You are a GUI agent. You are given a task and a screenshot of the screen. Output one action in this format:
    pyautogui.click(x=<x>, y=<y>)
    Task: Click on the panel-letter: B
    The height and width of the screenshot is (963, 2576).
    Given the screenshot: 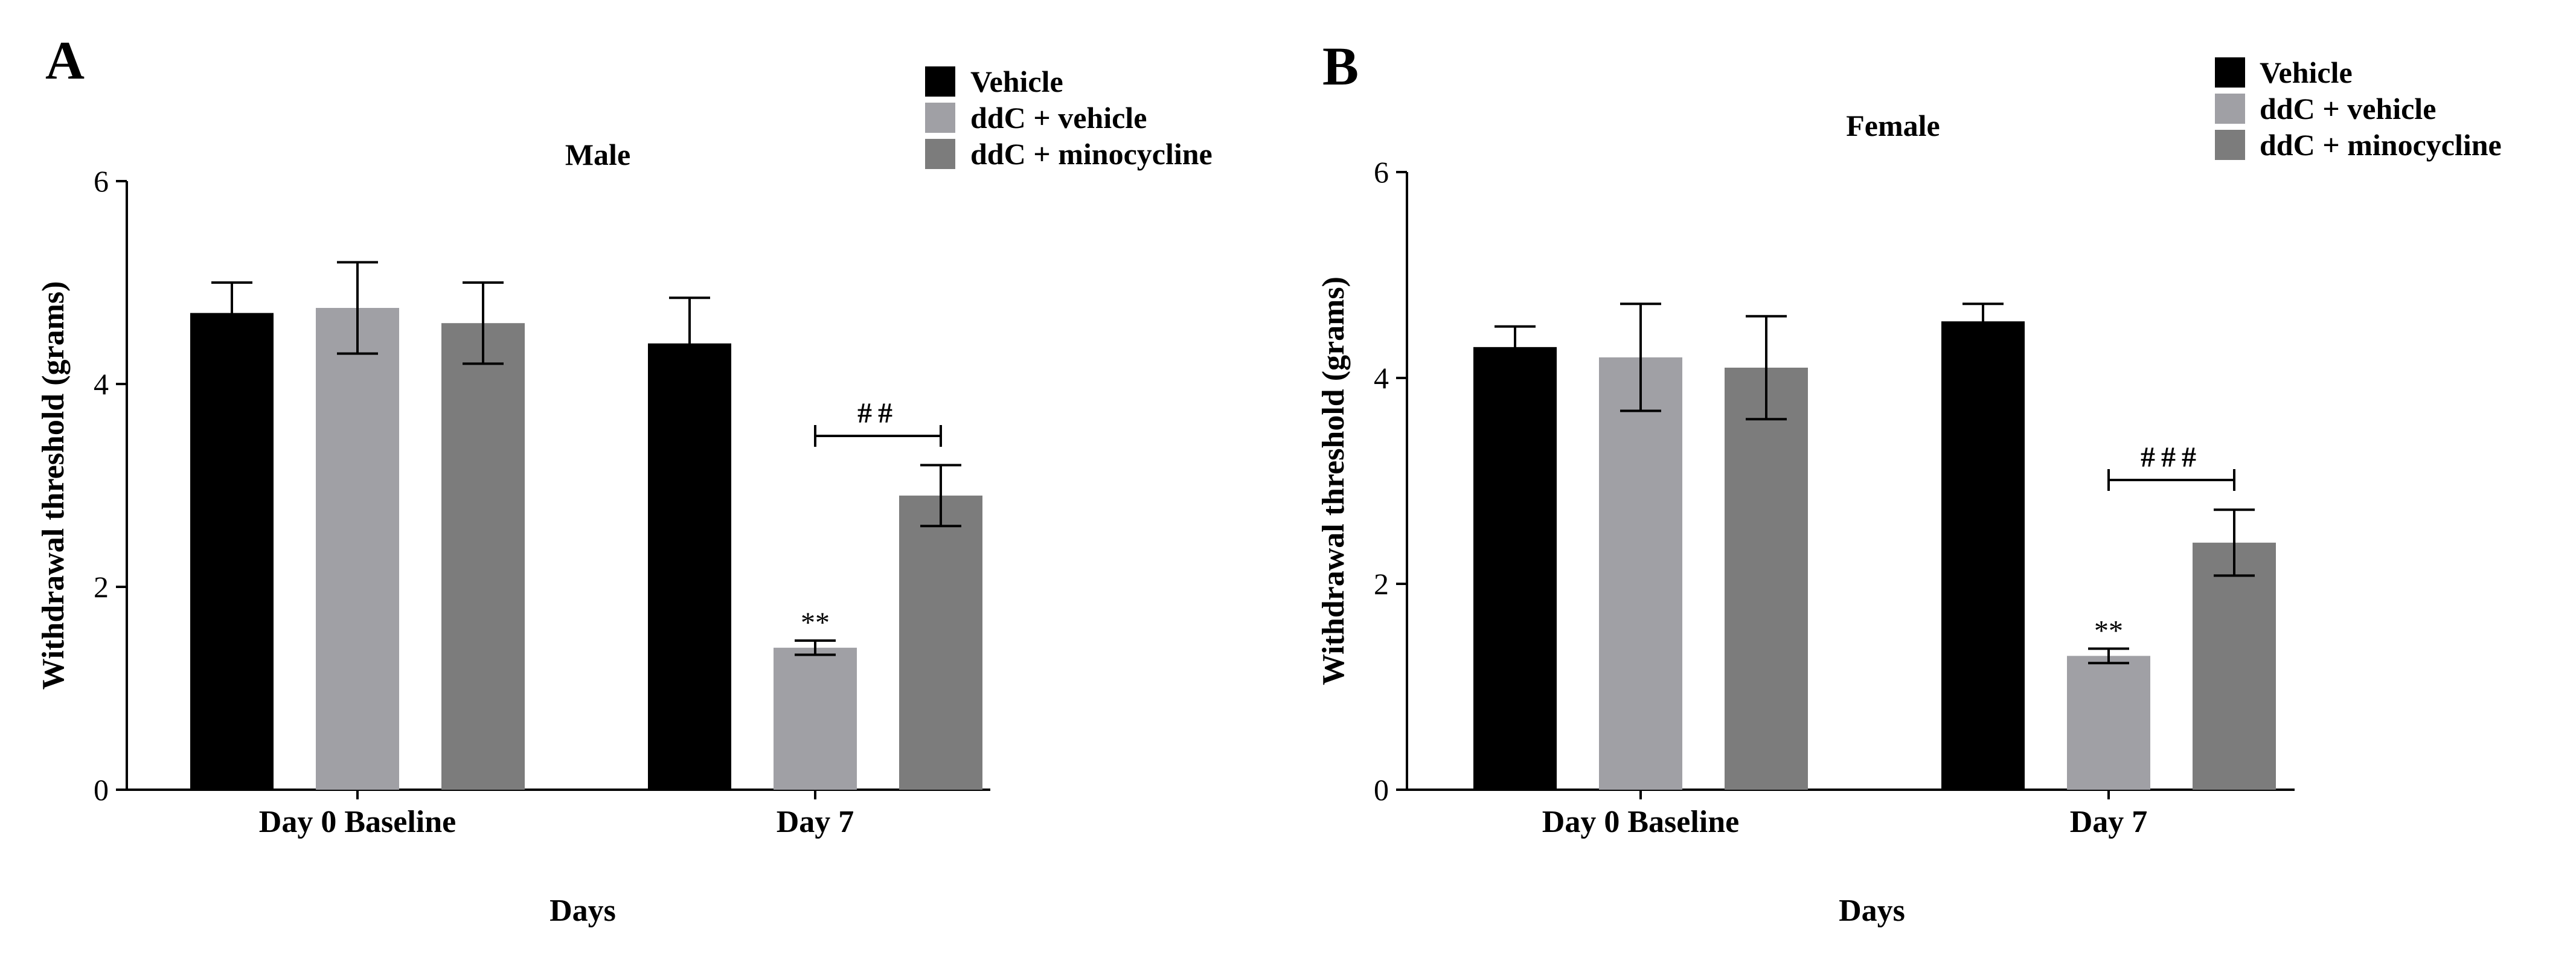 What is the action you would take?
    pyautogui.click(x=1340, y=67)
    